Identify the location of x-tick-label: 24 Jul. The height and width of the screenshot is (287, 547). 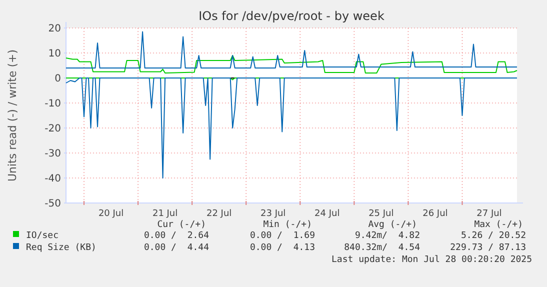
(327, 214).